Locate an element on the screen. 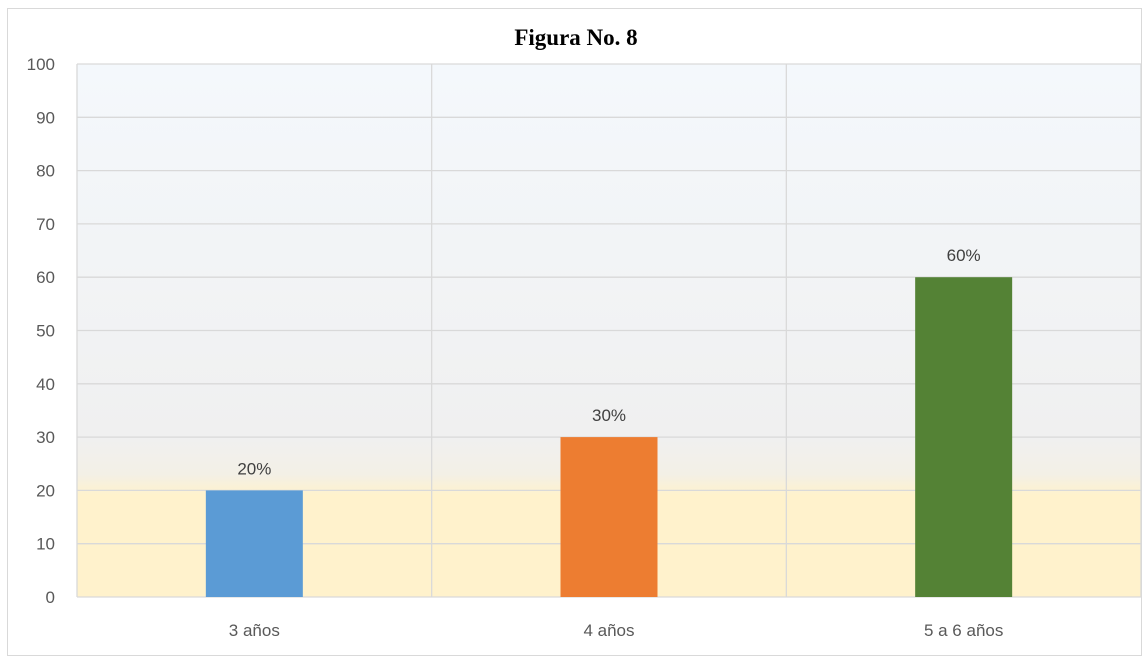 This screenshot has height=663, width=1148. x-axis-category-labels: 3 años 4 años 5 a 6 años is located at coordinates (616, 630).